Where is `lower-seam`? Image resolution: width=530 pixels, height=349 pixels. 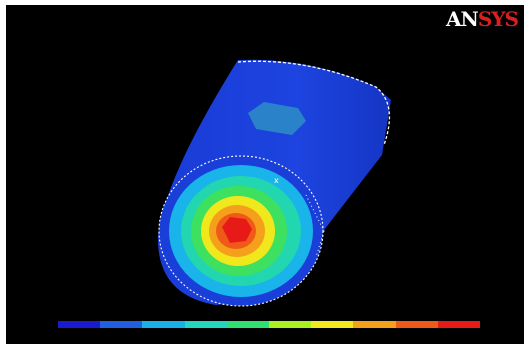
lower-seam is located at coordinates (315, 226).